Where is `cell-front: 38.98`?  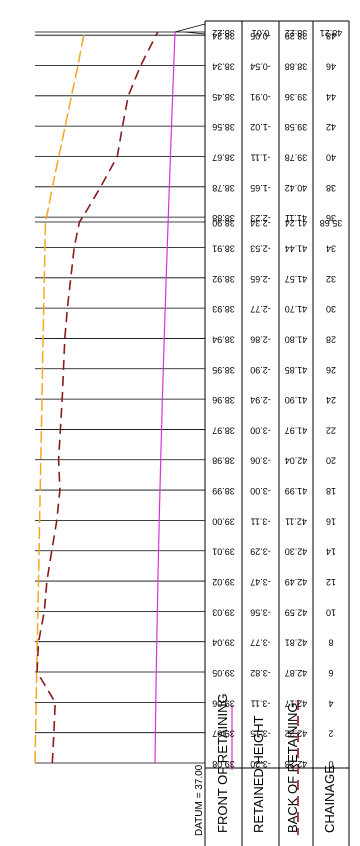 cell-front: 38.98 is located at coordinates (223, 461).